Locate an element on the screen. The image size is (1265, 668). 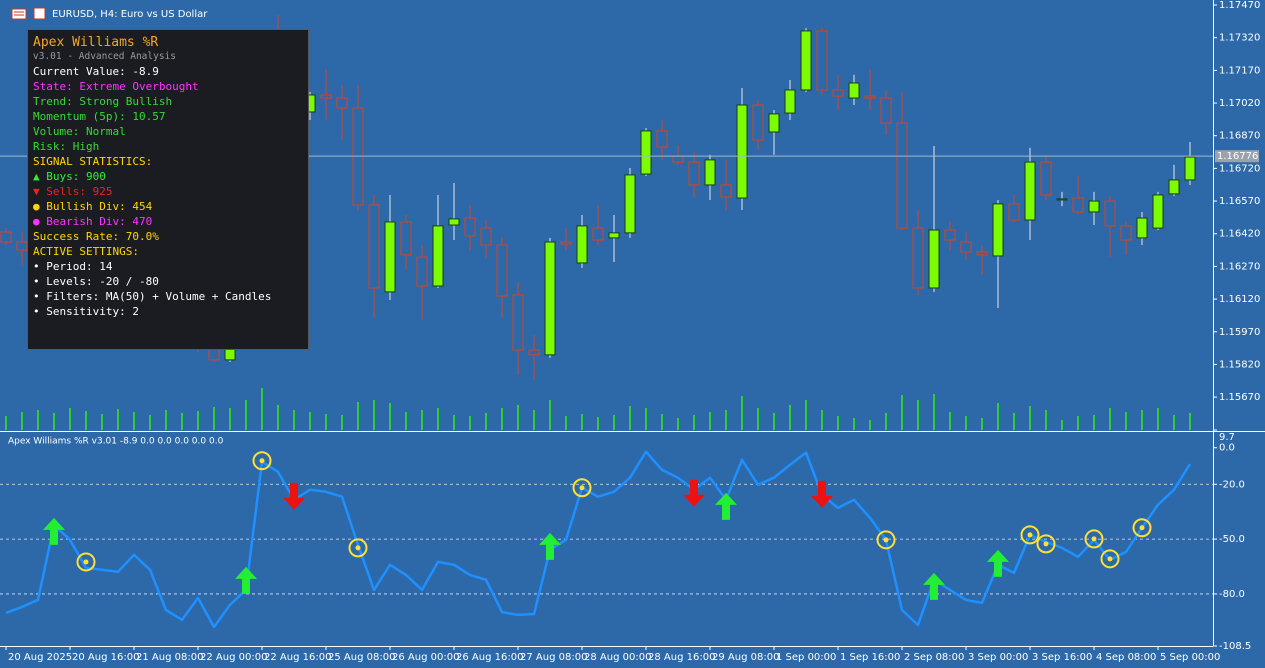
y-tick-label: 1.17320 is located at coordinates (1239, 38).